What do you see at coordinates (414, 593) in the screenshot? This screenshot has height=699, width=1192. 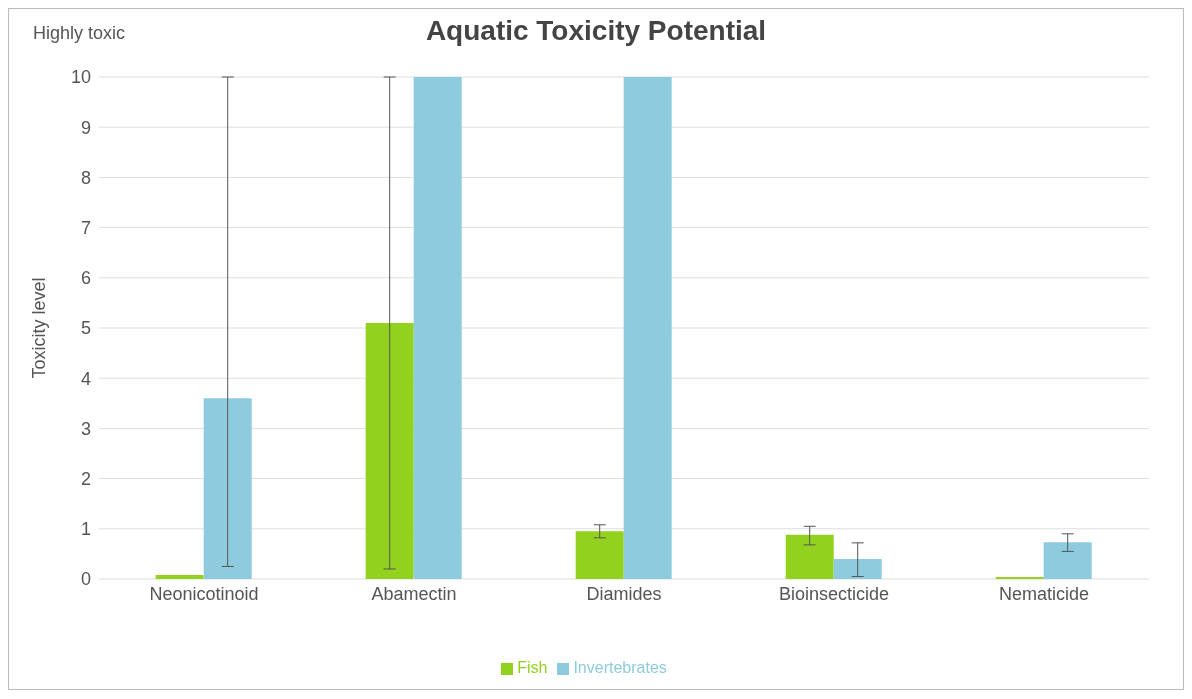 I see `x-tick-label: Abamectin` at bounding box center [414, 593].